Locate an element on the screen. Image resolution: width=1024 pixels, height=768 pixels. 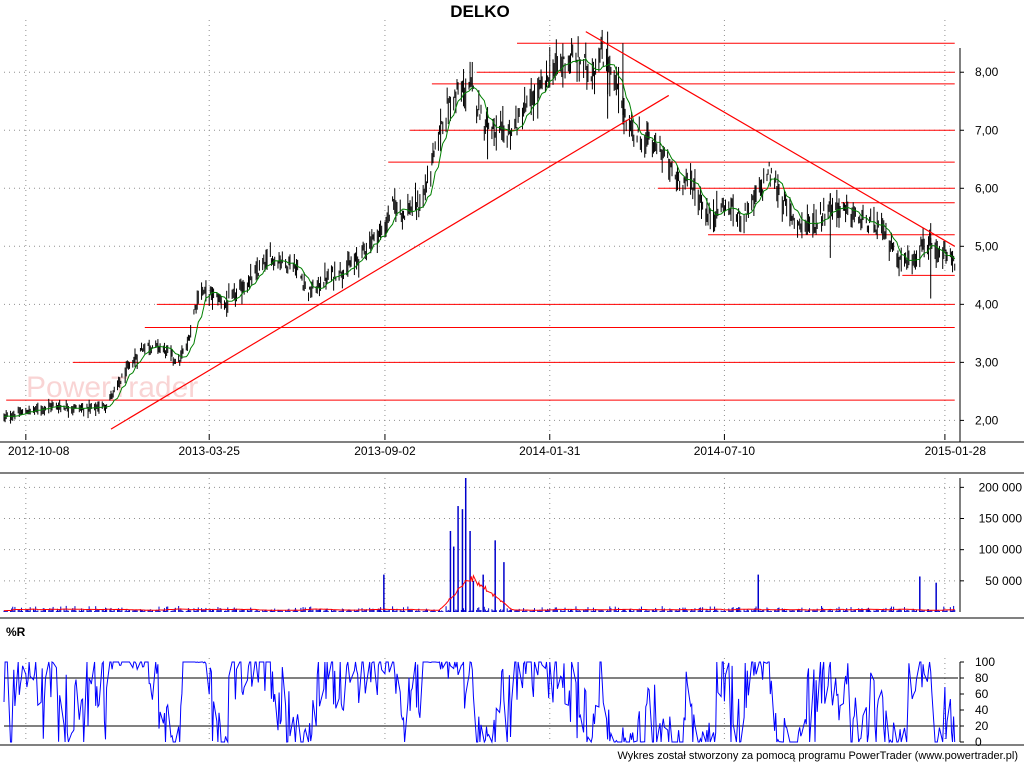
williams-r-tick-label: 40 is located at coordinates (982, 710).